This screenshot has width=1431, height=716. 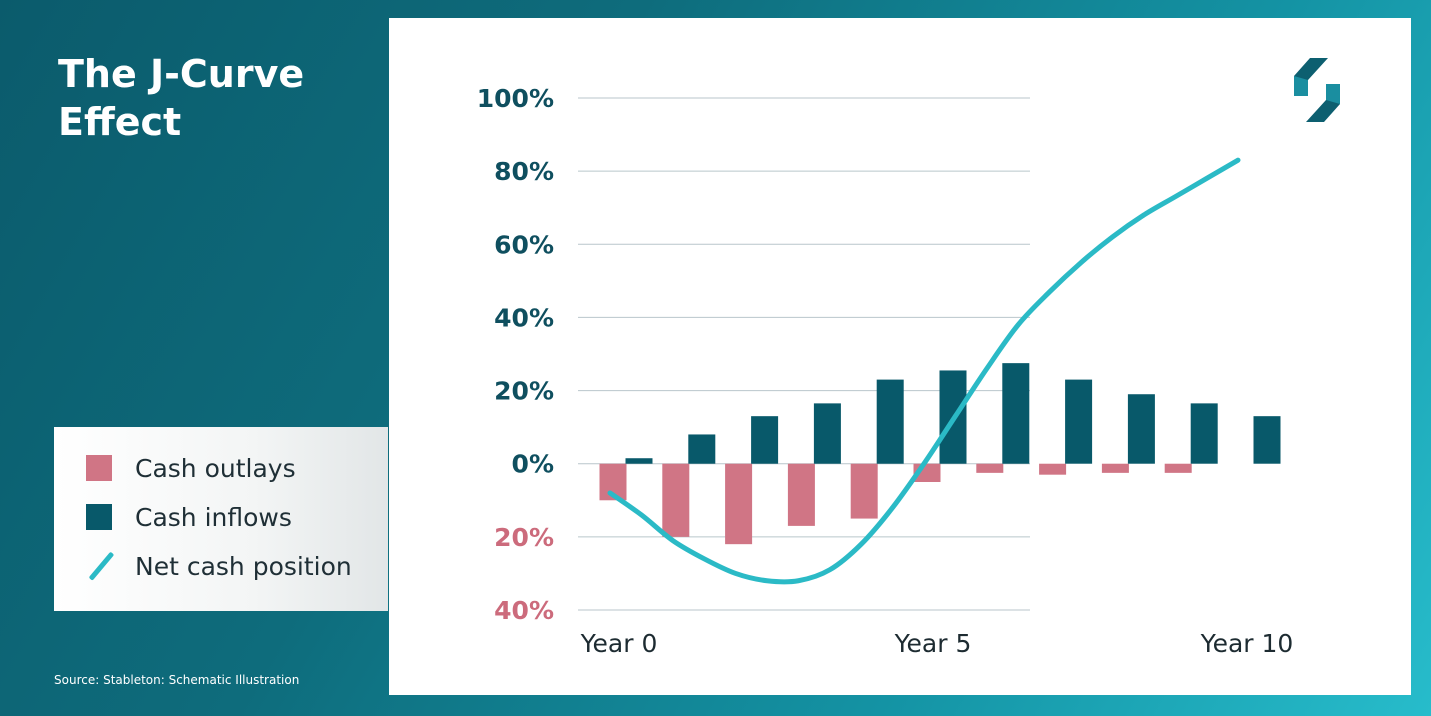 What do you see at coordinates (524, 244) in the screenshot?
I see `y-tick-label: 60%` at bounding box center [524, 244].